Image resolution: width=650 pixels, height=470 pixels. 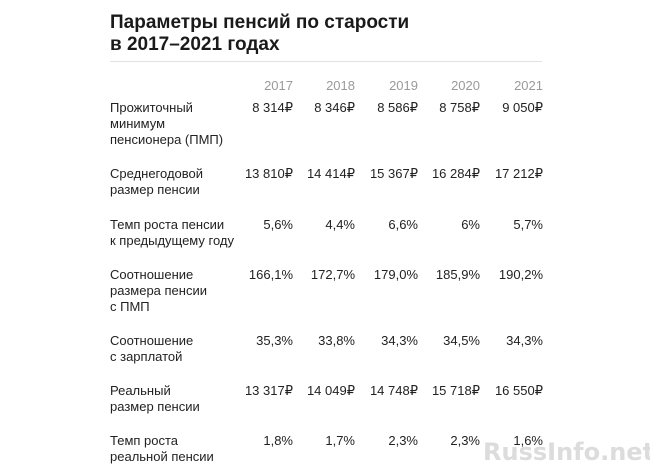 What do you see at coordinates (403, 224) in the screenshot?
I see `table-cell: 6,6%` at bounding box center [403, 224].